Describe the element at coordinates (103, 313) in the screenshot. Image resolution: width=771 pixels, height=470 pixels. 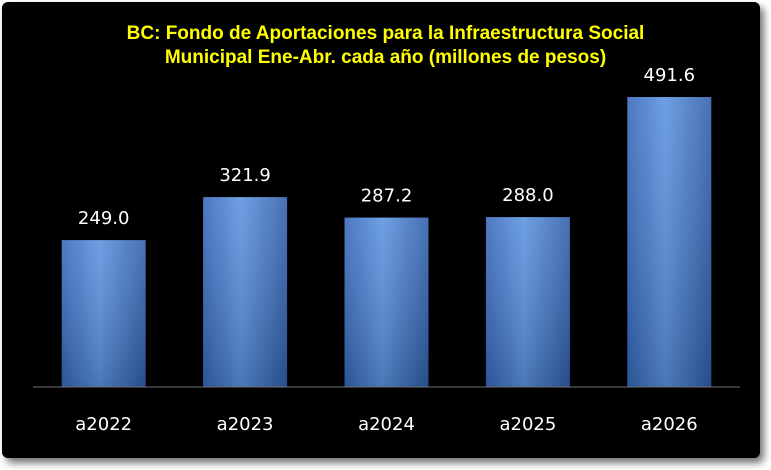
I see `bar-shade-a2022` at that location.